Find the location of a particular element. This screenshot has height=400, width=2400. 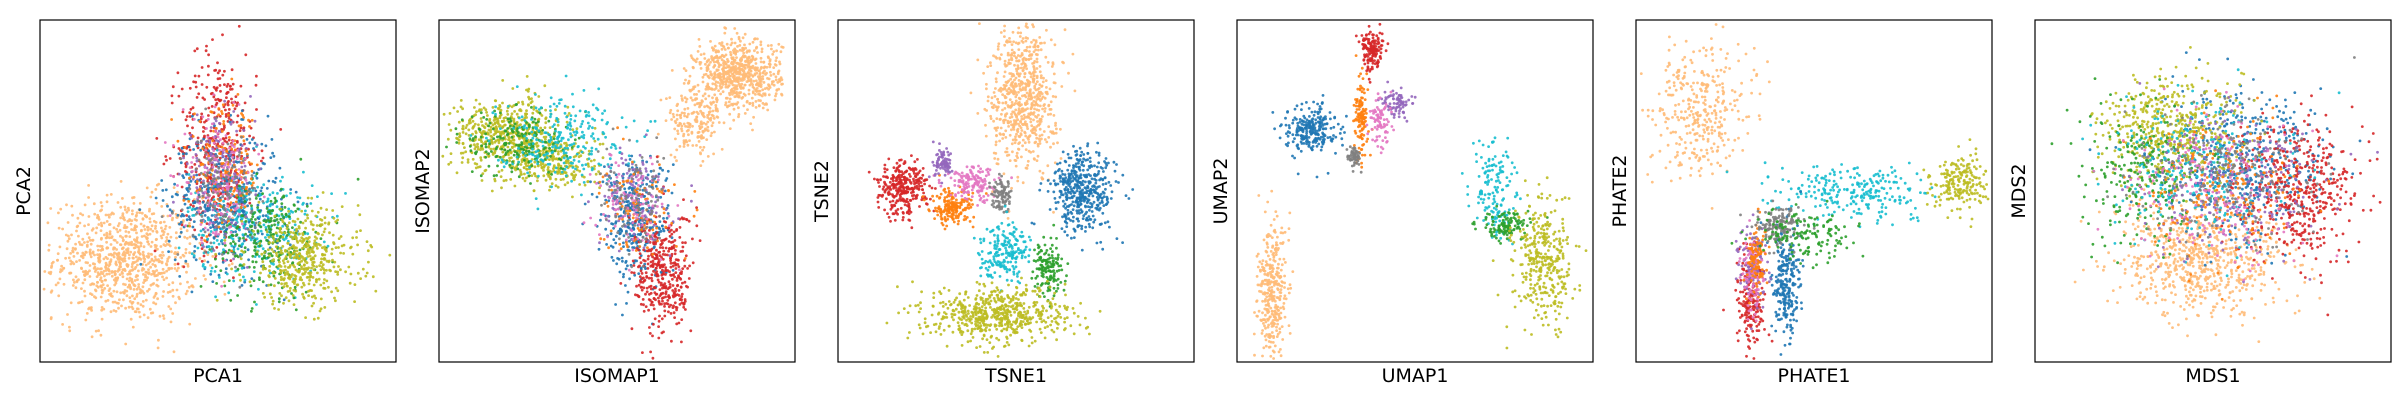

series-0-points is located at coordinates (720, 97).